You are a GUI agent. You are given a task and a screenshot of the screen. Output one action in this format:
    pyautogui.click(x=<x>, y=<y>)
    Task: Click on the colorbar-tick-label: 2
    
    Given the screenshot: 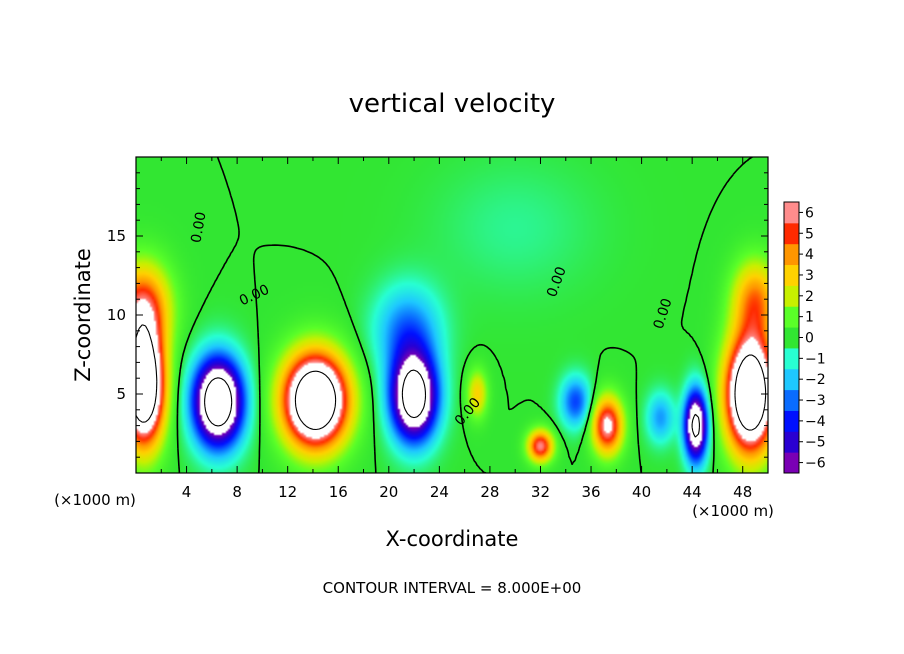 What is the action you would take?
    pyautogui.click(x=809, y=297)
    